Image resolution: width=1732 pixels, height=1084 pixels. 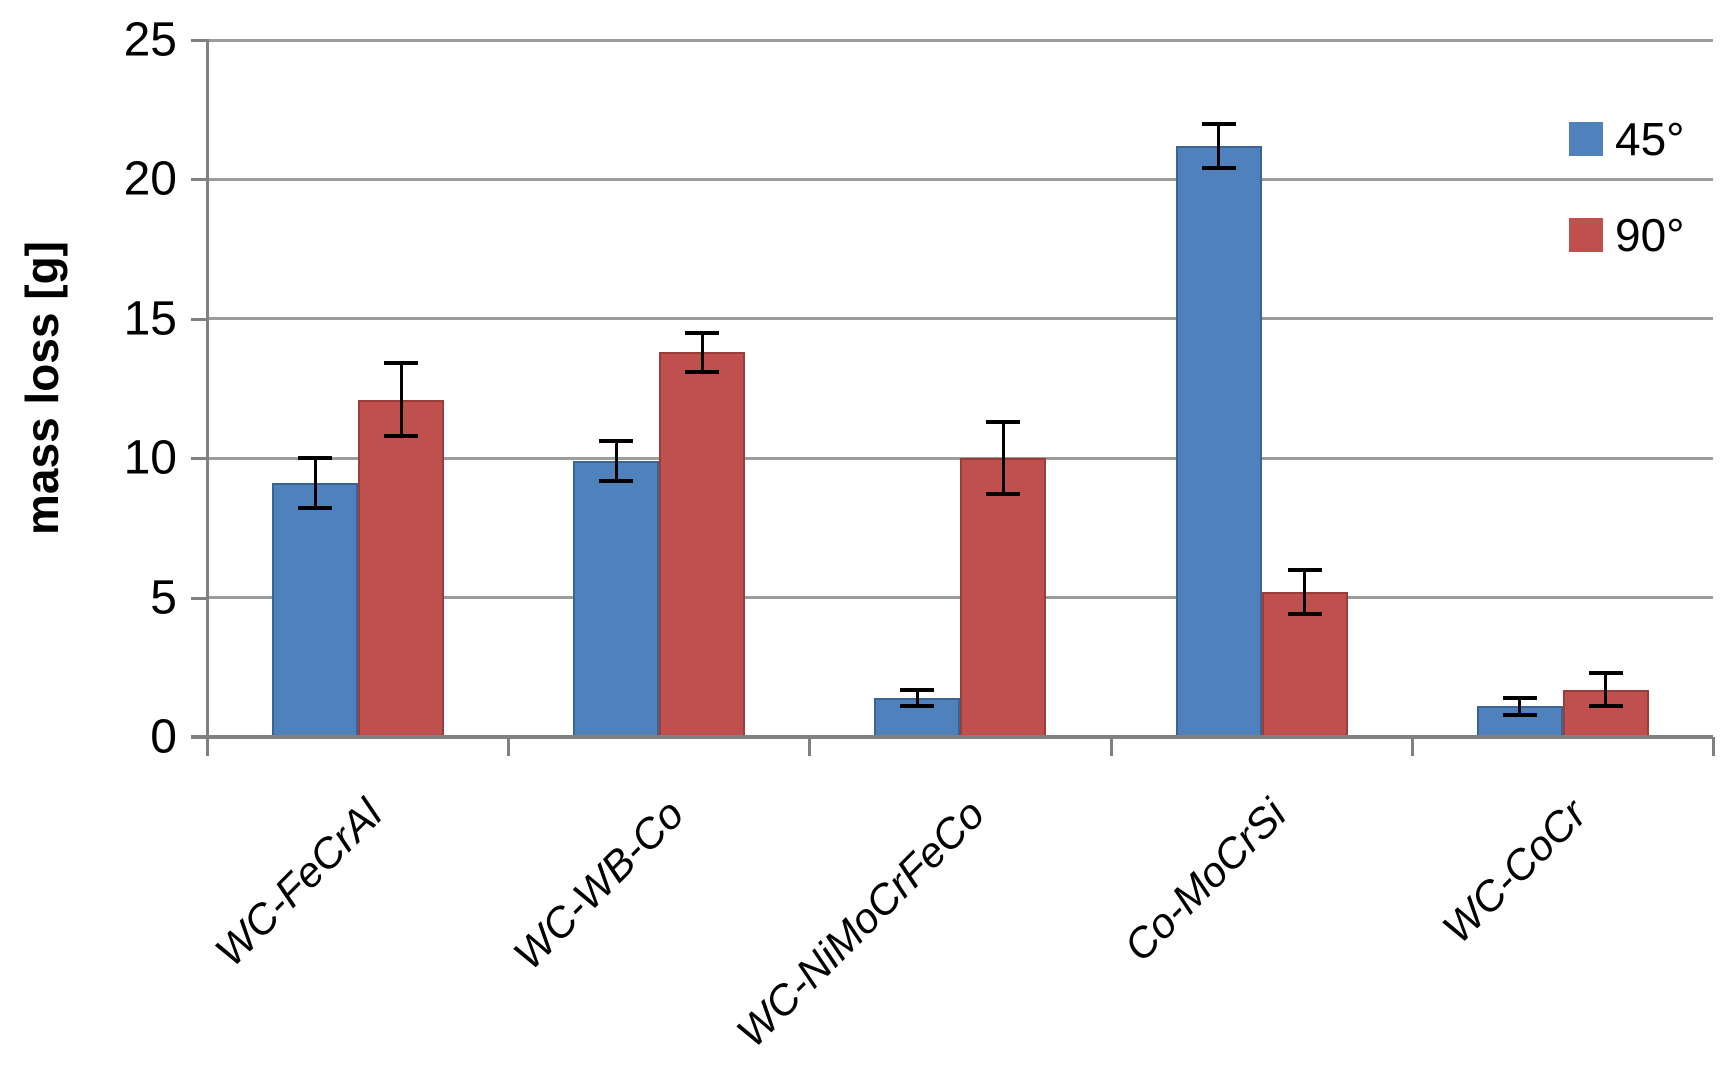 I want to click on x-category-label: Co-MoCrSi, so click(x=1204, y=880).